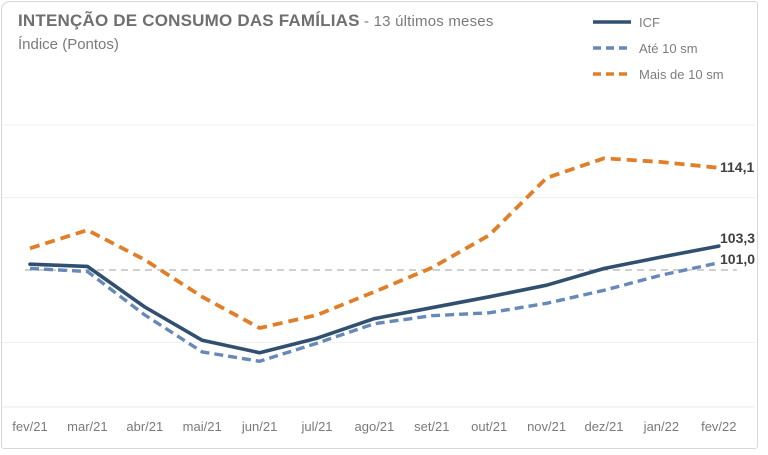 The height and width of the screenshot is (455, 768). Describe the element at coordinates (202, 426) in the screenshot. I see `x-axis-label-mai-21: mai/21` at that location.